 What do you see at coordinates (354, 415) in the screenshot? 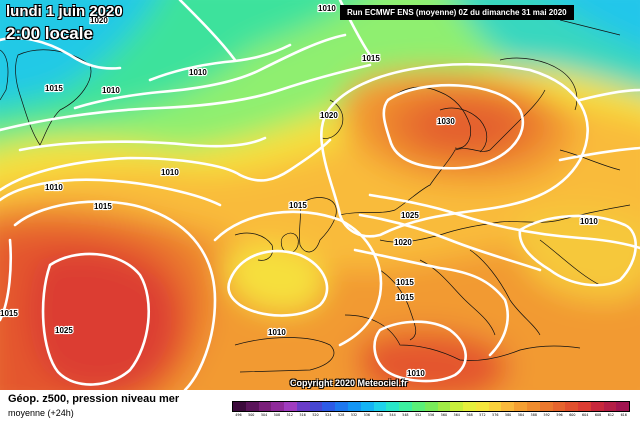
I see `scale-label: 532` at bounding box center [354, 415].